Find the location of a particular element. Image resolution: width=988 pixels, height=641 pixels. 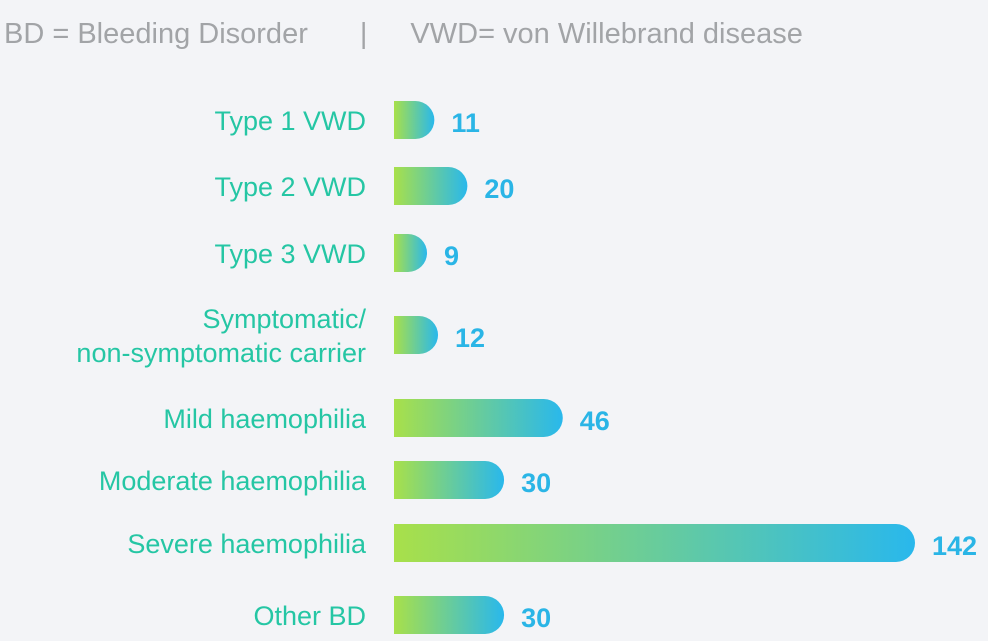

value-label: 9 is located at coordinates (451, 256).